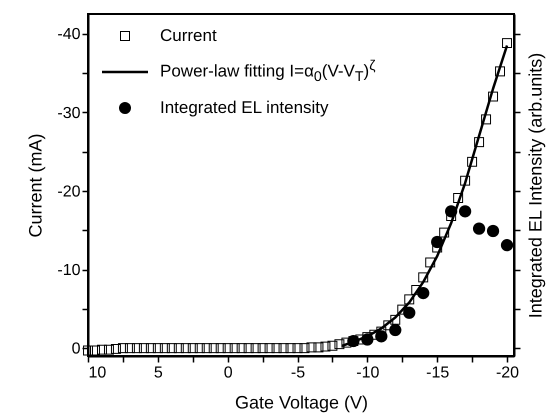 This screenshot has height=416, width=554. I want to click on y-tick-label: -30, so click(69, 113).